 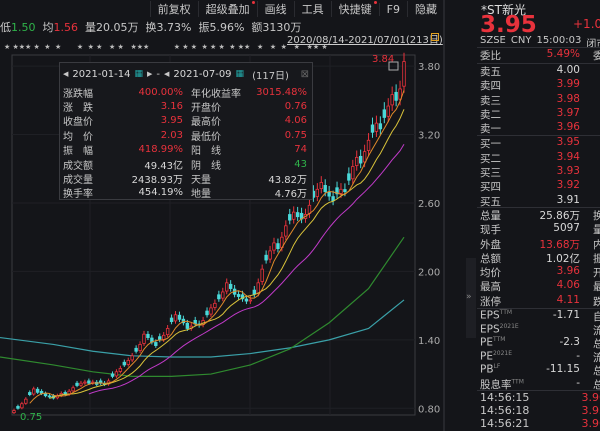 What do you see at coordinates (425, 9) in the screenshot?
I see `menu-item: 隐藏` at bounding box center [425, 9].